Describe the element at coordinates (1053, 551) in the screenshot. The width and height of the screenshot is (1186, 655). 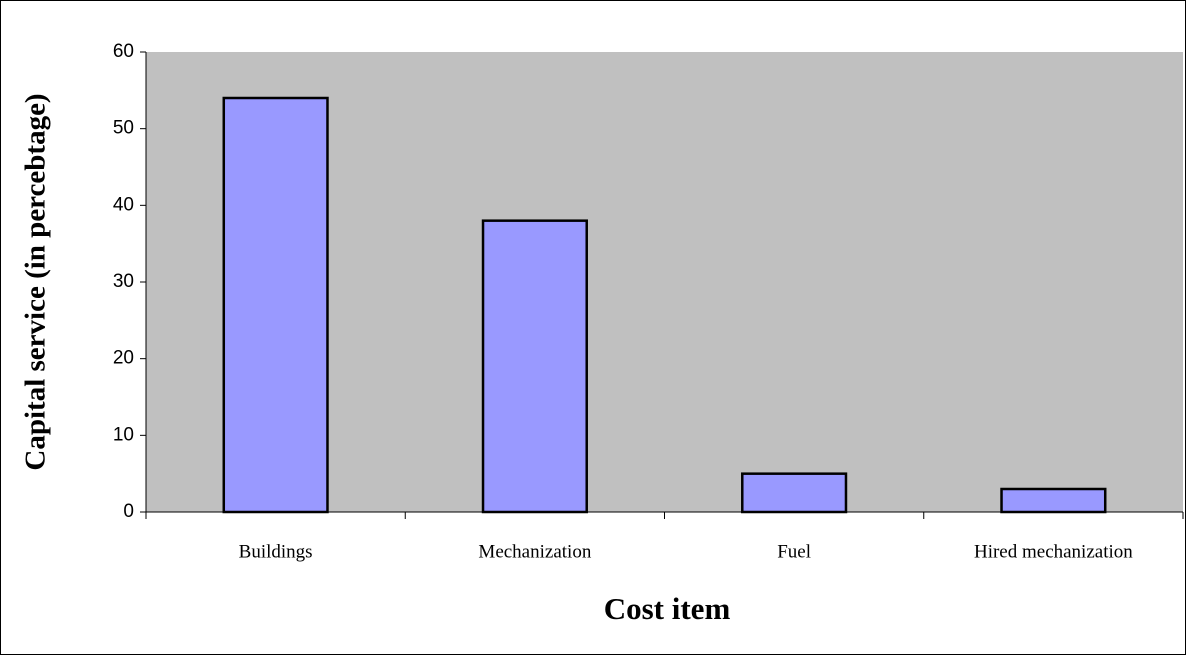
I see `x-tick-label: Hired mechanization` at that location.